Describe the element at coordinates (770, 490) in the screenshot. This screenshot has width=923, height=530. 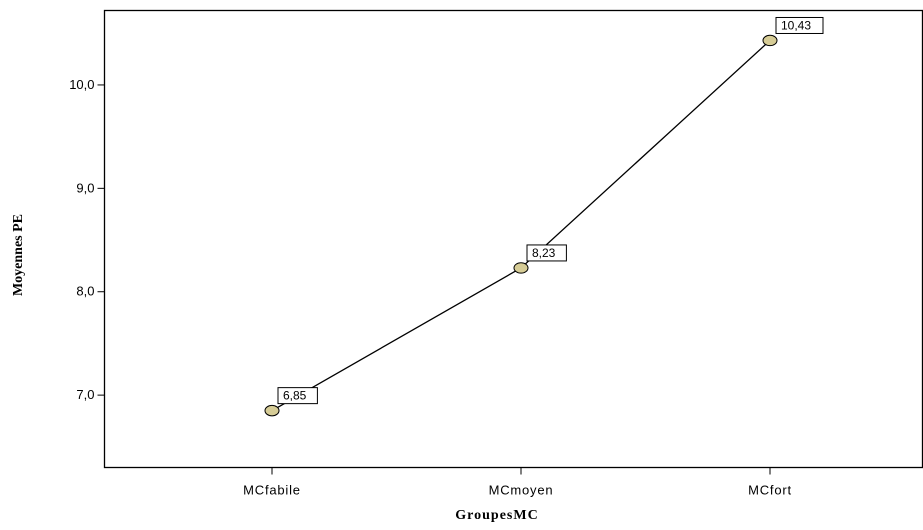
I see `x-tick-label-2: MCfort` at that location.